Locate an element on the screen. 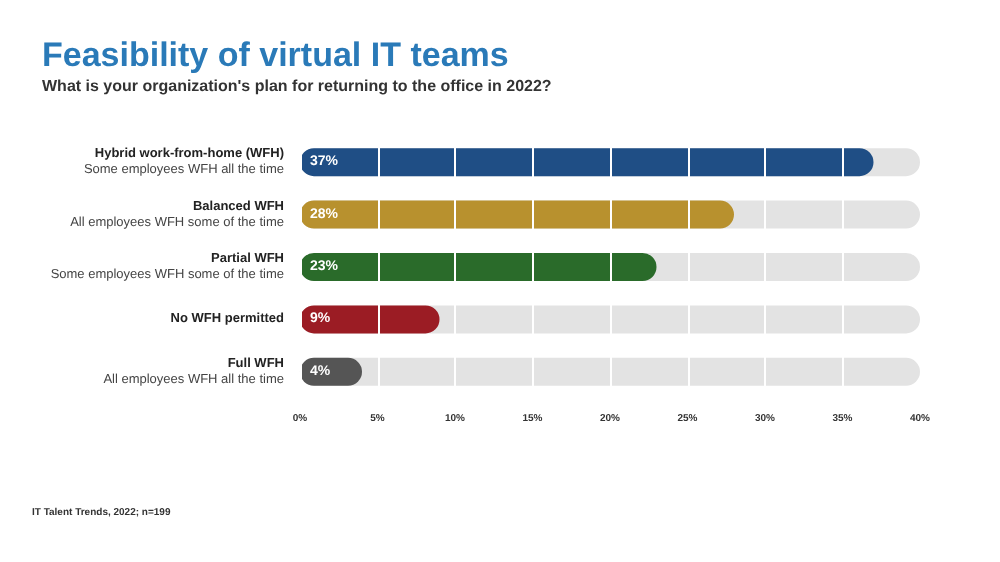 The width and height of the screenshot is (1000, 562). chart-subtitle: What is your organization's plan for returning to the office in 2022? is located at coordinates (297, 86).